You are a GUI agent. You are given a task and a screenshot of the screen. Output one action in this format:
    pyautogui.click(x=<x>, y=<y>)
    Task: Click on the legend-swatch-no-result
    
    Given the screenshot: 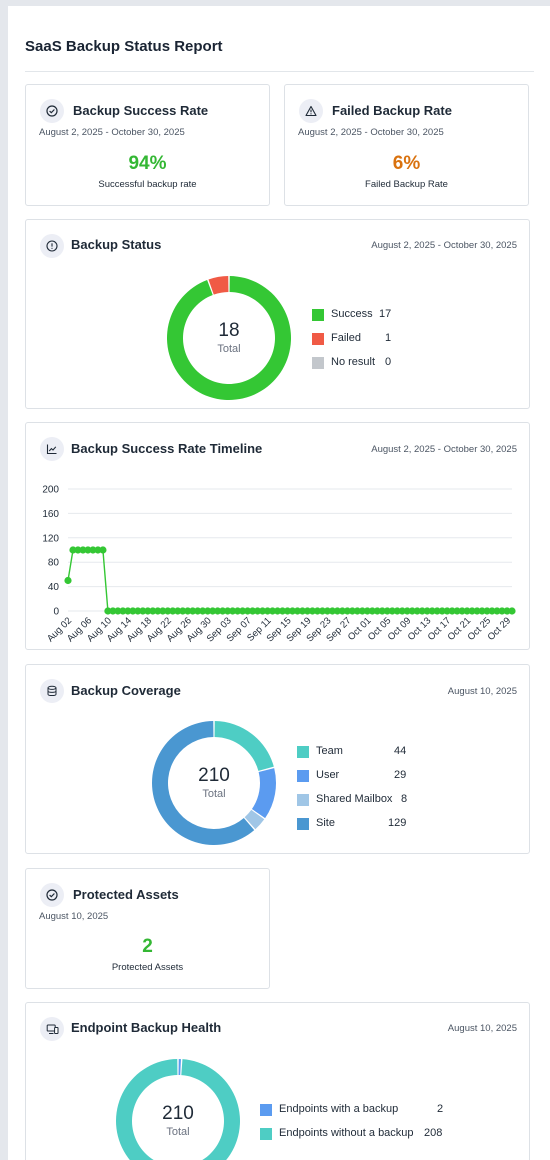 What is the action you would take?
    pyautogui.click(x=318, y=363)
    